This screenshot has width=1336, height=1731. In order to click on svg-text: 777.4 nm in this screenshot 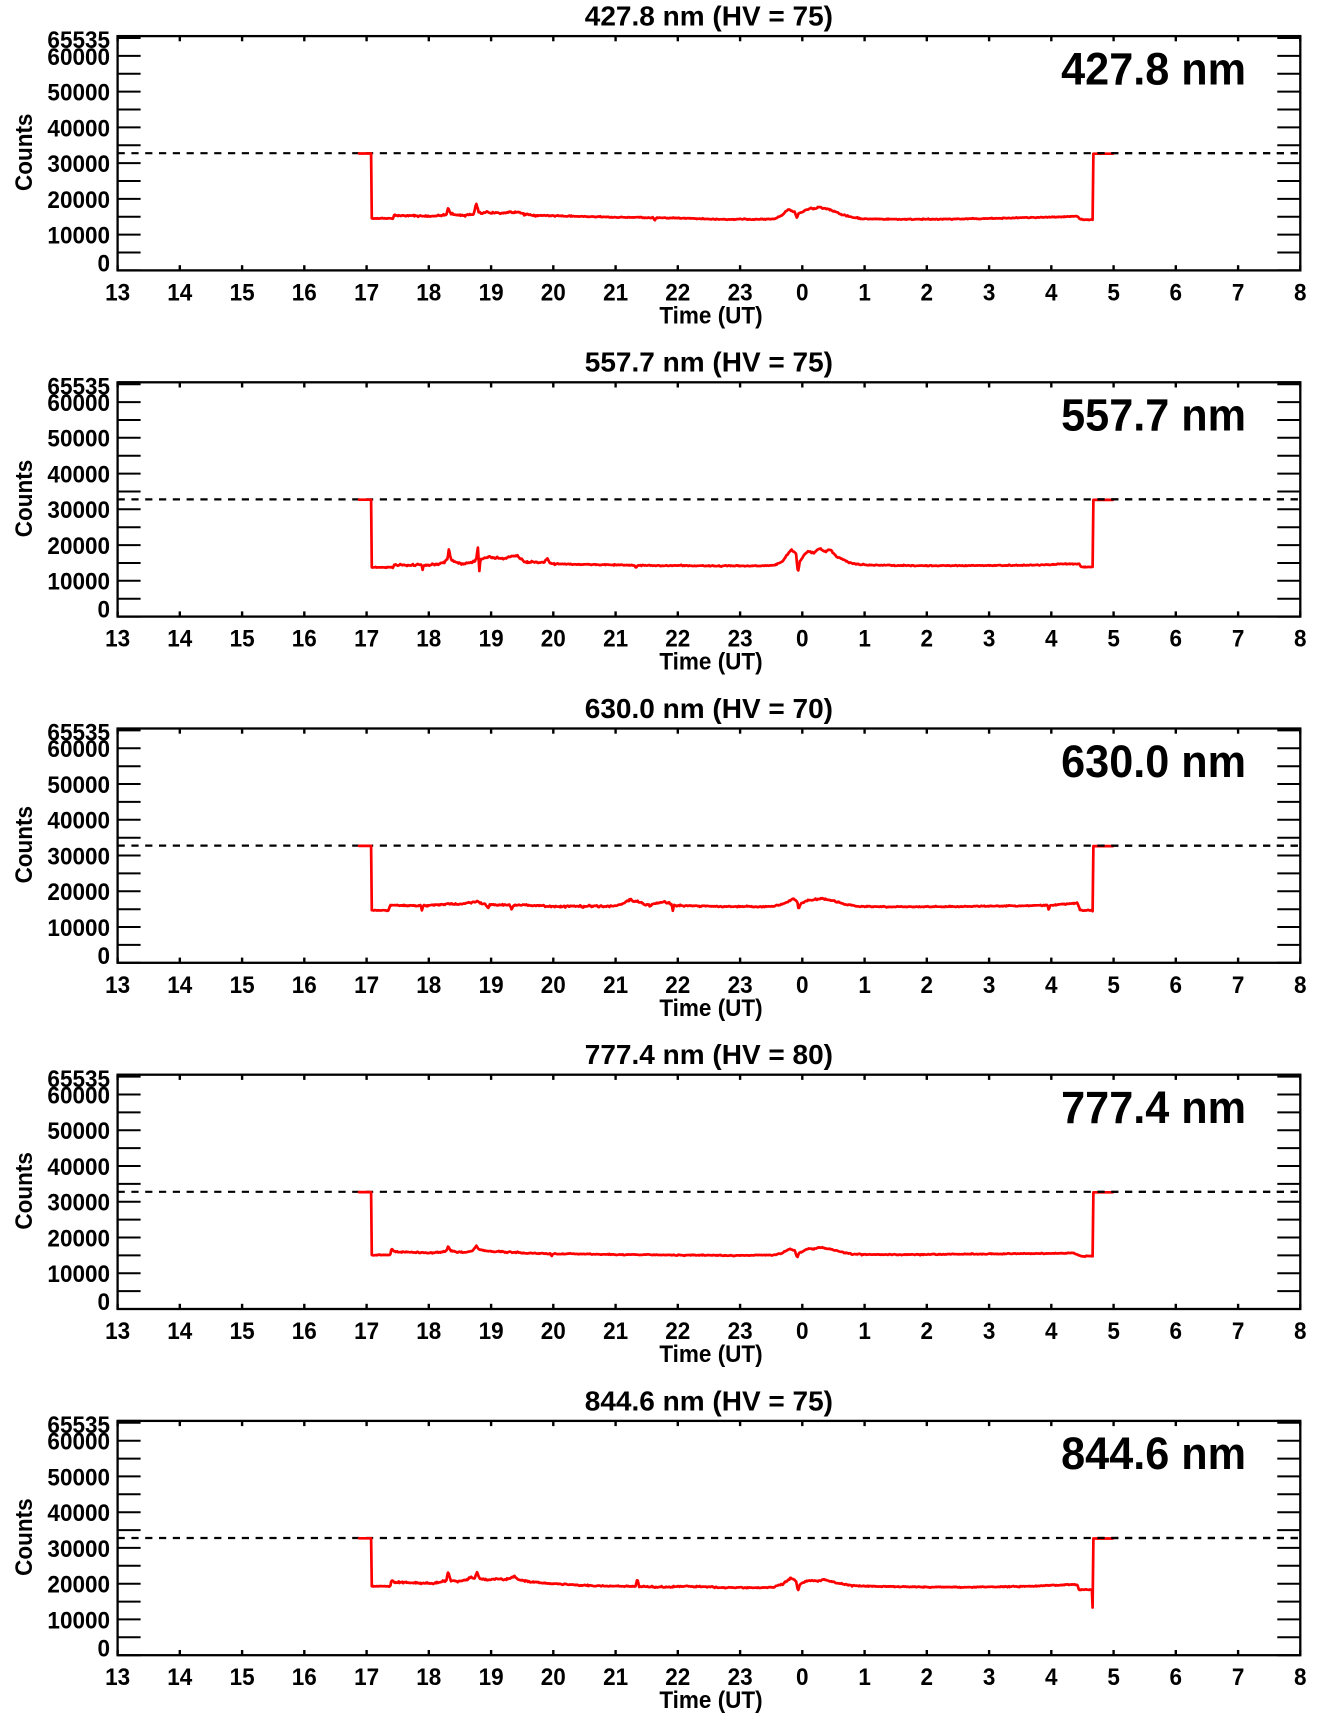, I will do `click(1153, 1108)`.